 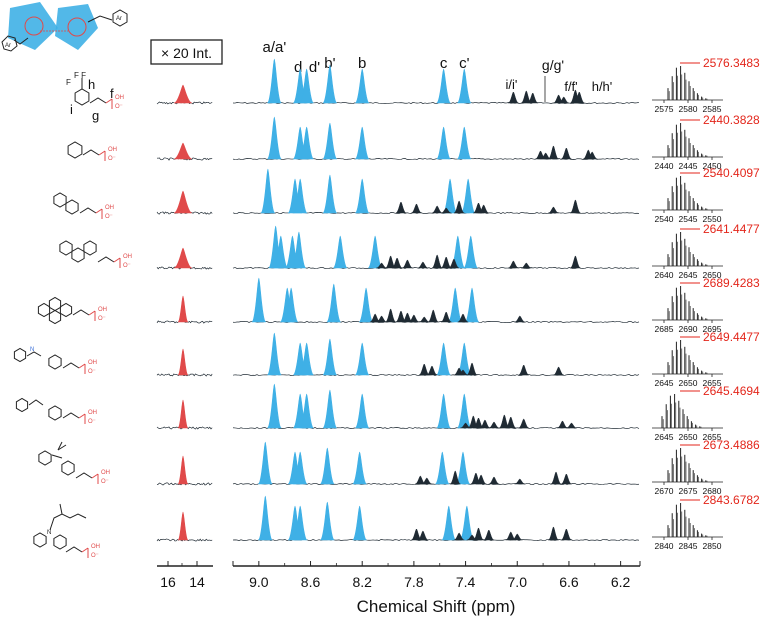 I want to click on ms-inset: 2645 2650 2655 2649.4477, so click(x=706, y=359).